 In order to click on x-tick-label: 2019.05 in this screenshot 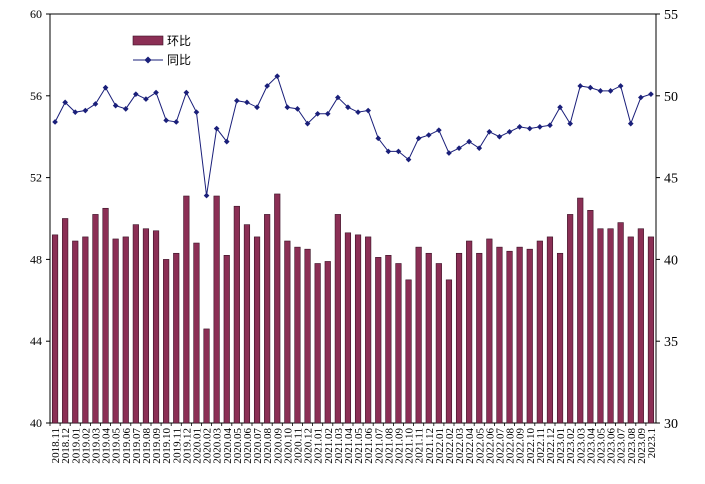, I will do `click(117, 446)`.